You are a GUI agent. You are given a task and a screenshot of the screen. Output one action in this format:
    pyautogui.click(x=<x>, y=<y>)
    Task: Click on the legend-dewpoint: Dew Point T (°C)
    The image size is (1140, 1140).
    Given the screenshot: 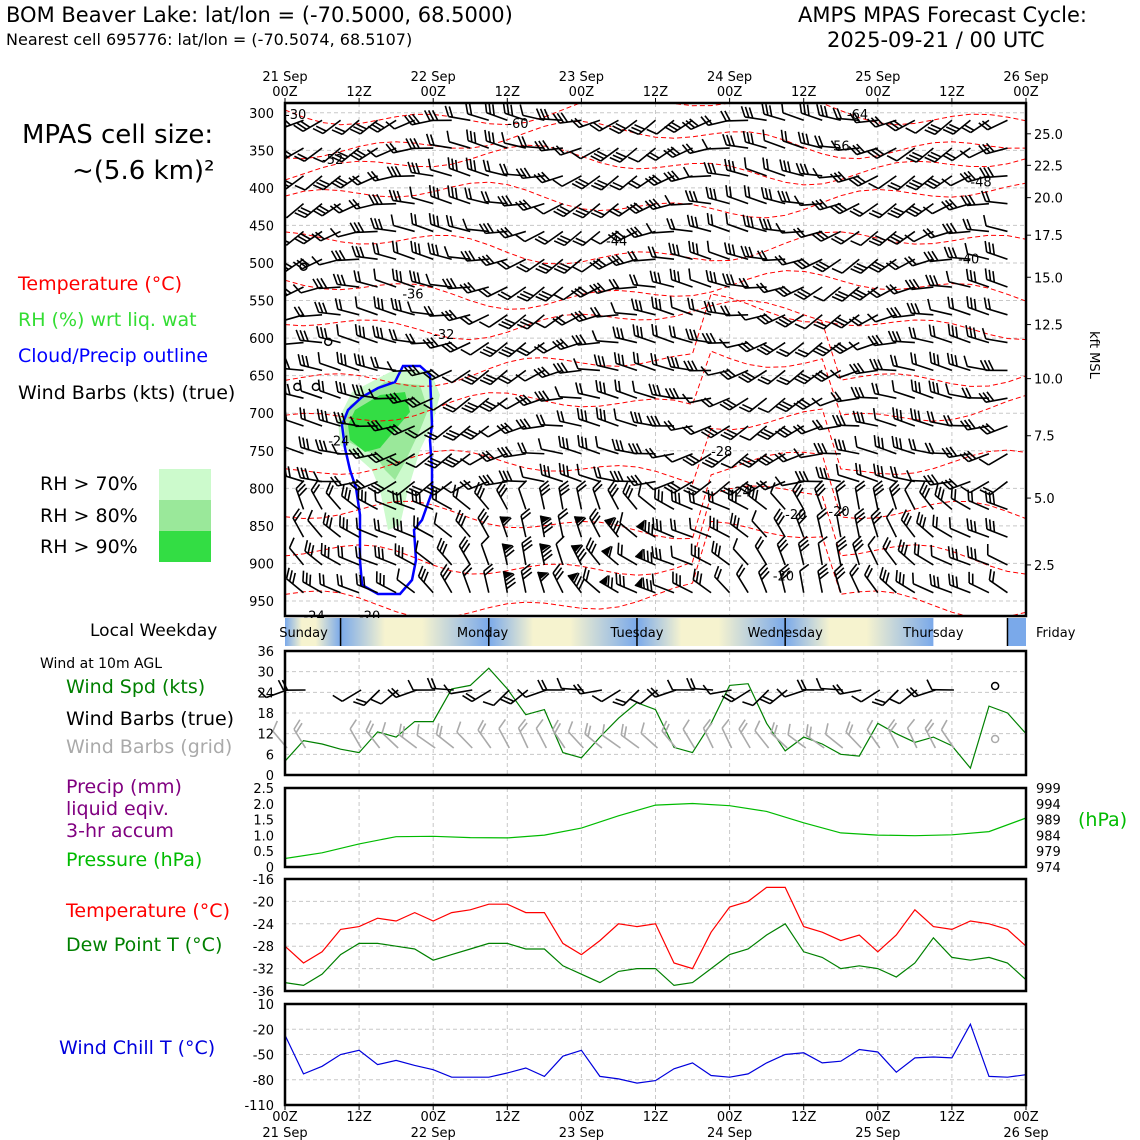 What is the action you would take?
    pyautogui.click(x=144, y=945)
    